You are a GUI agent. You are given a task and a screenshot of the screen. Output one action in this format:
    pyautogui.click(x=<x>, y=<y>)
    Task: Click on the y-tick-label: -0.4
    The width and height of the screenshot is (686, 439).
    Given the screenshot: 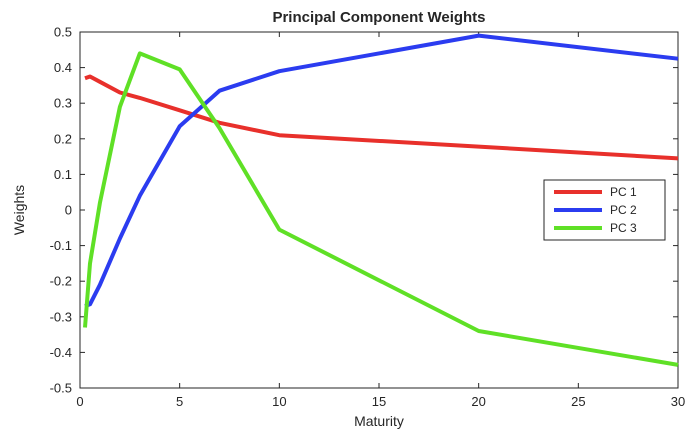 What is the action you would take?
    pyautogui.click(x=61, y=352)
    